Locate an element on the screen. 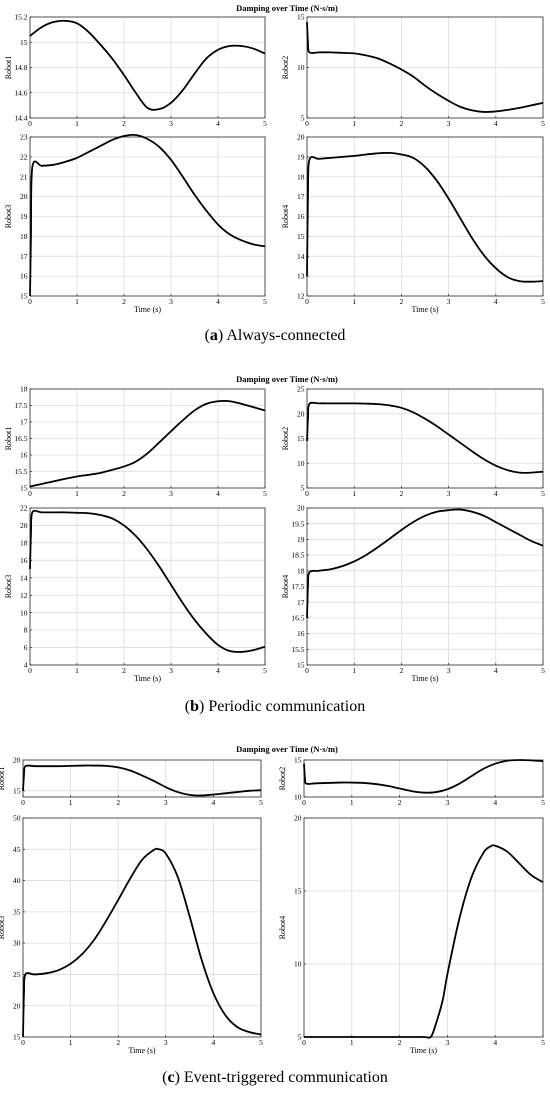  panel-7-xtick-label-1: 1 is located at coordinates (354, 670).